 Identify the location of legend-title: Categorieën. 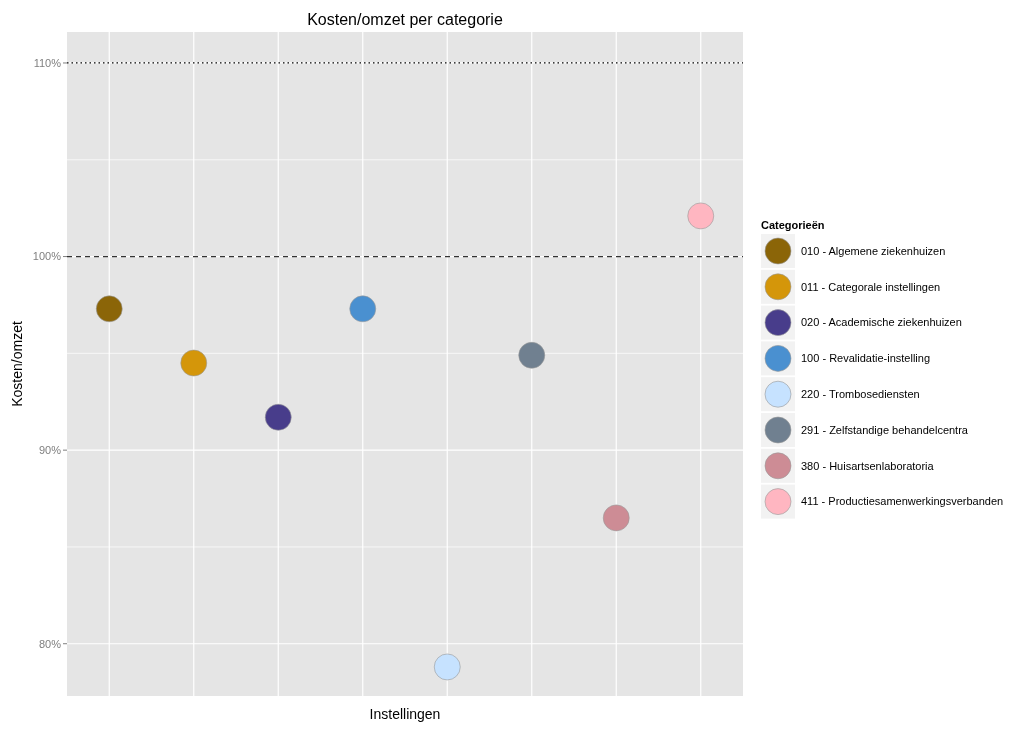
(793, 225).